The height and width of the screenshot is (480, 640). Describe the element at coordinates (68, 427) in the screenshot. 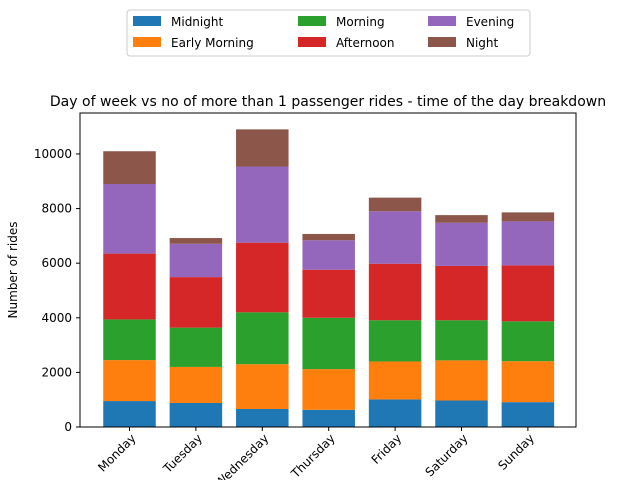

I see `y-tick-label: 0` at that location.